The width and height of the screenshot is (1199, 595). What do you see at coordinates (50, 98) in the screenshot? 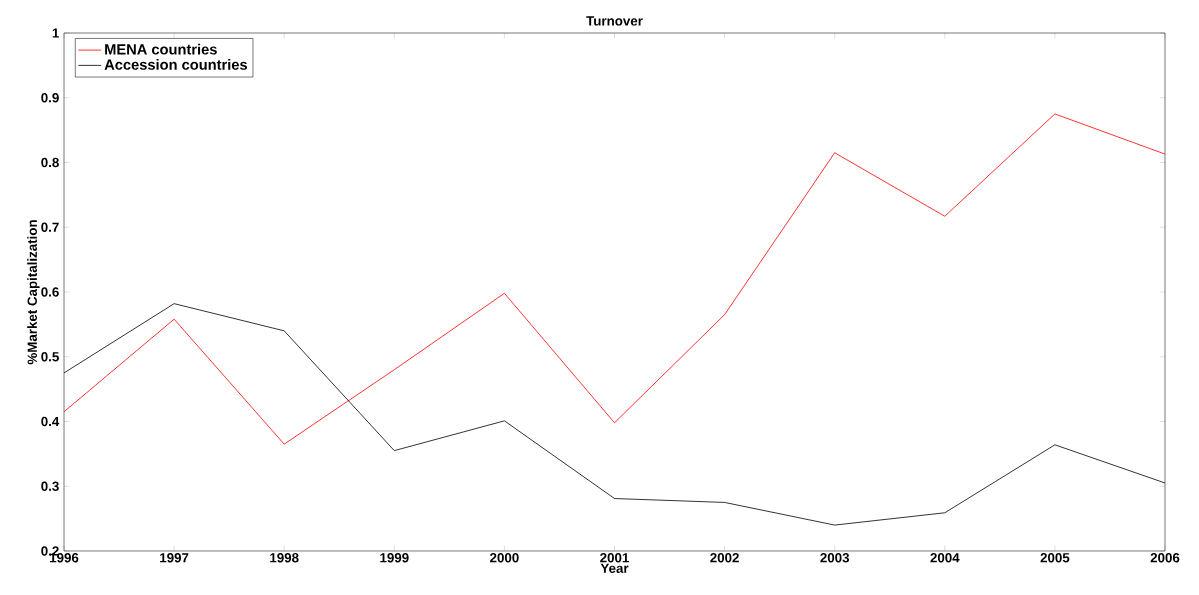
I see `y-tick-label: 0.9` at bounding box center [50, 98].